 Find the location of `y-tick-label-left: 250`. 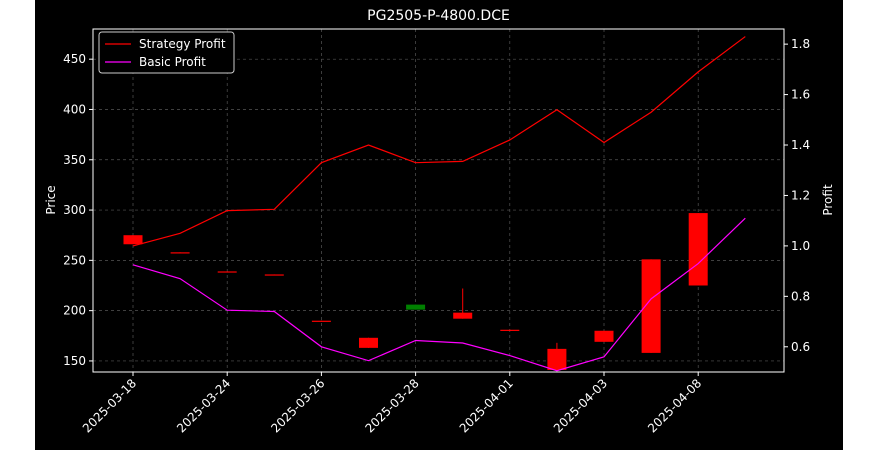

y-tick-label-left: 250 is located at coordinates (74, 260).